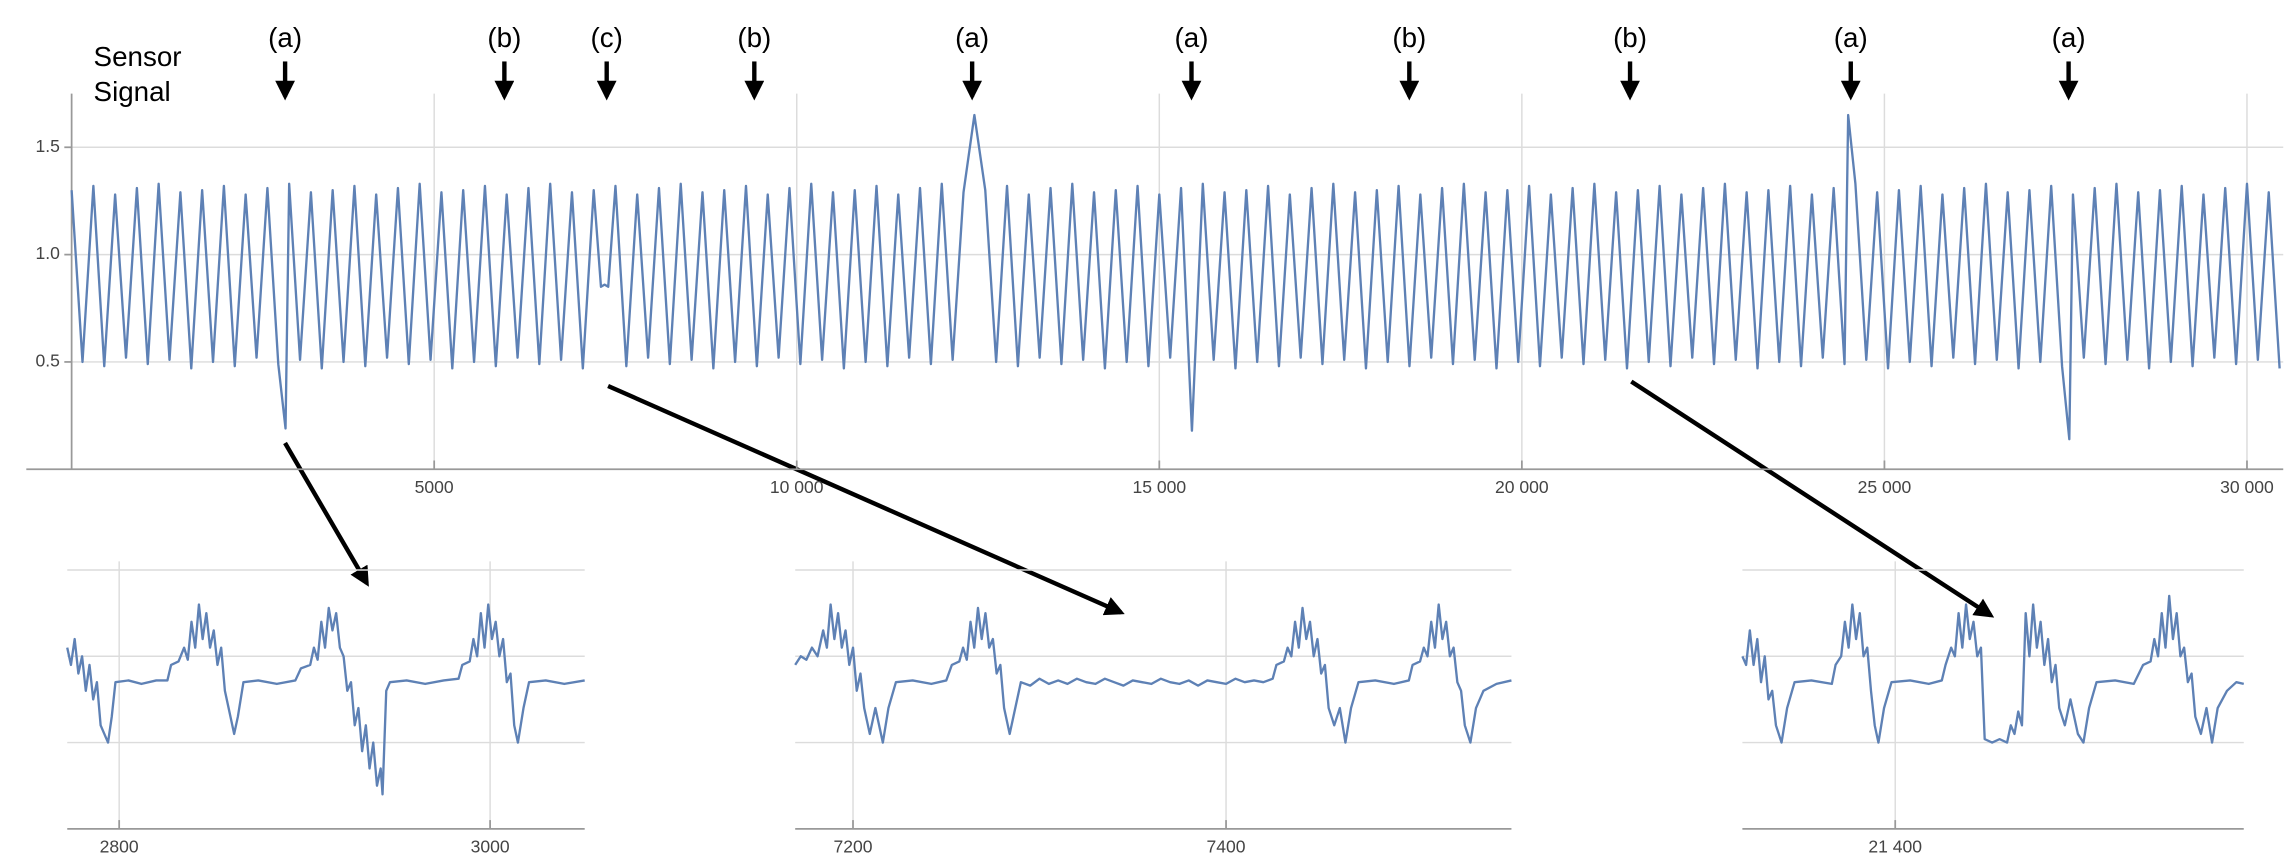 This screenshot has width=2292, height=864. I want to click on x-tick-label: 15 000, so click(1159, 487).